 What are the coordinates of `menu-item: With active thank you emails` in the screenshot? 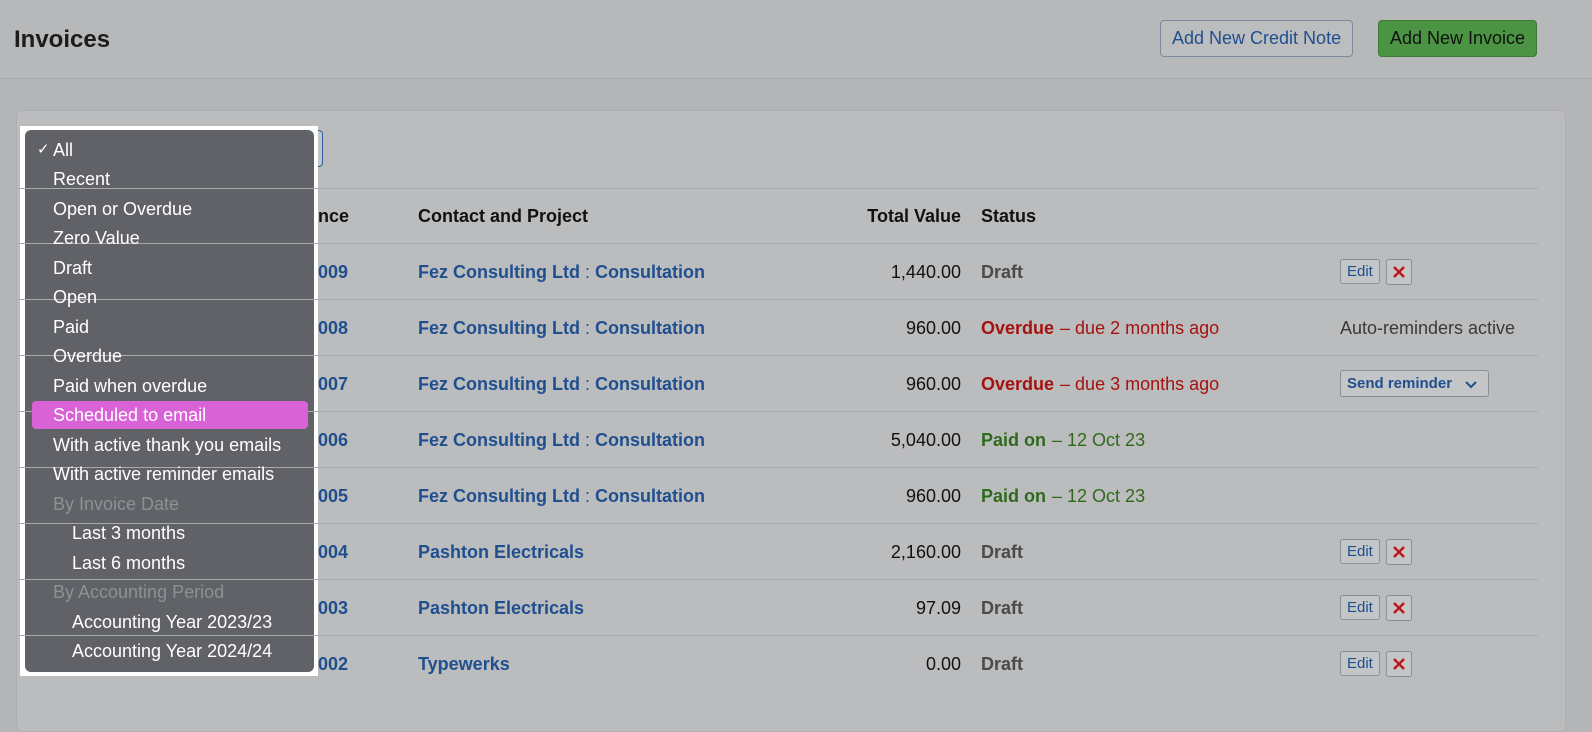 It's located at (167, 444).